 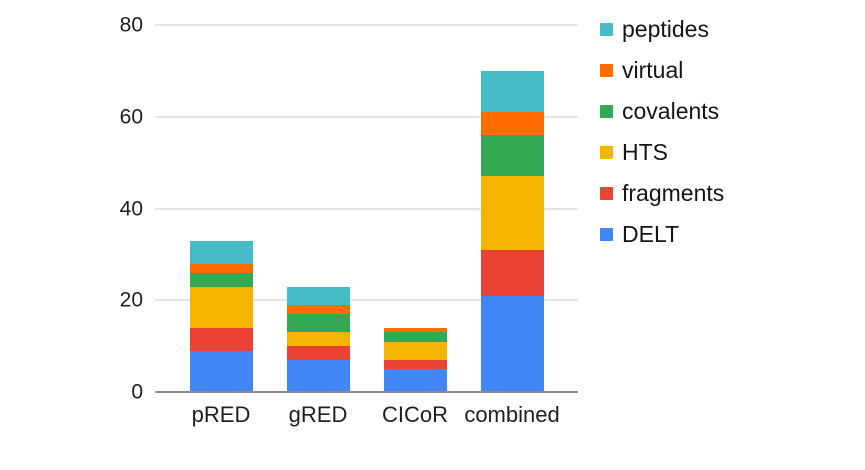 What do you see at coordinates (221, 307) in the screenshot?
I see `bar-segment-pRED-HTS` at bounding box center [221, 307].